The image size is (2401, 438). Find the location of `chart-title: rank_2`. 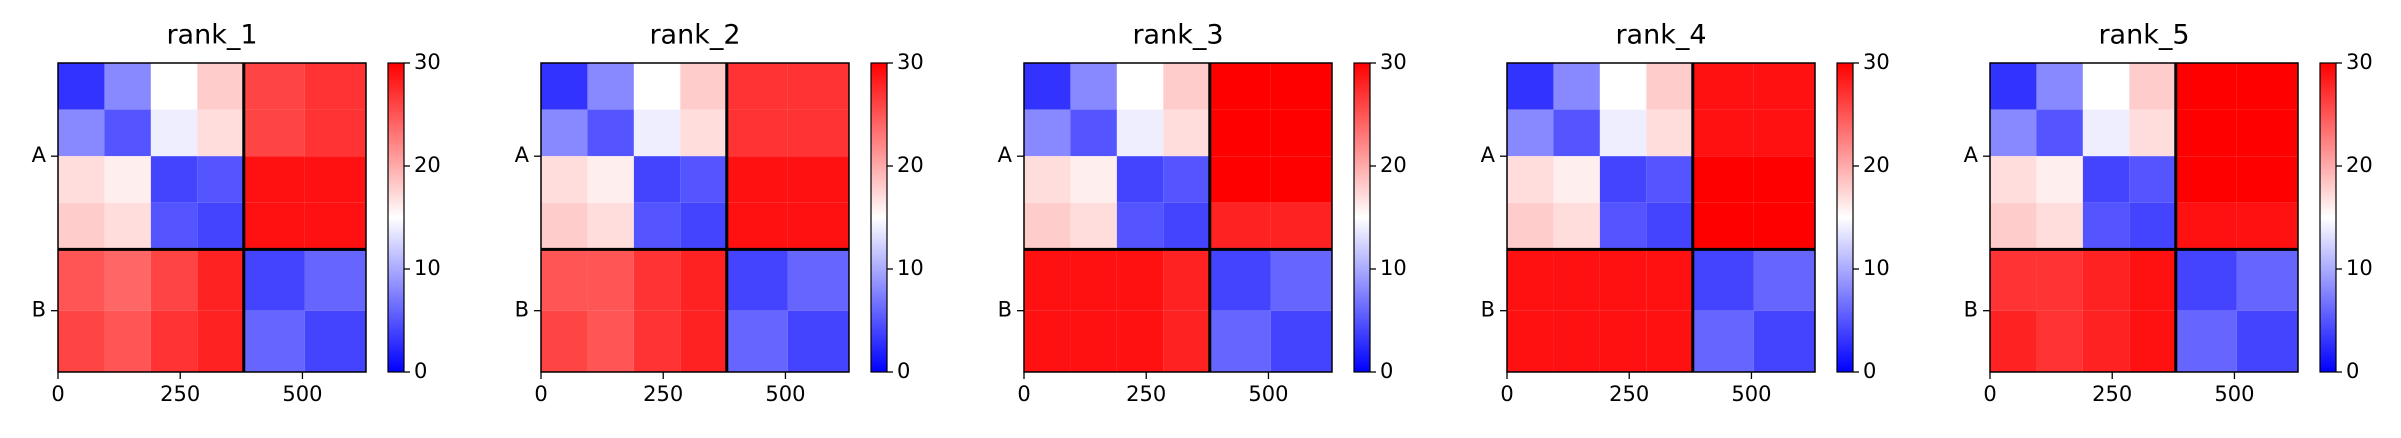

chart-title: rank_2 is located at coordinates (694, 35).